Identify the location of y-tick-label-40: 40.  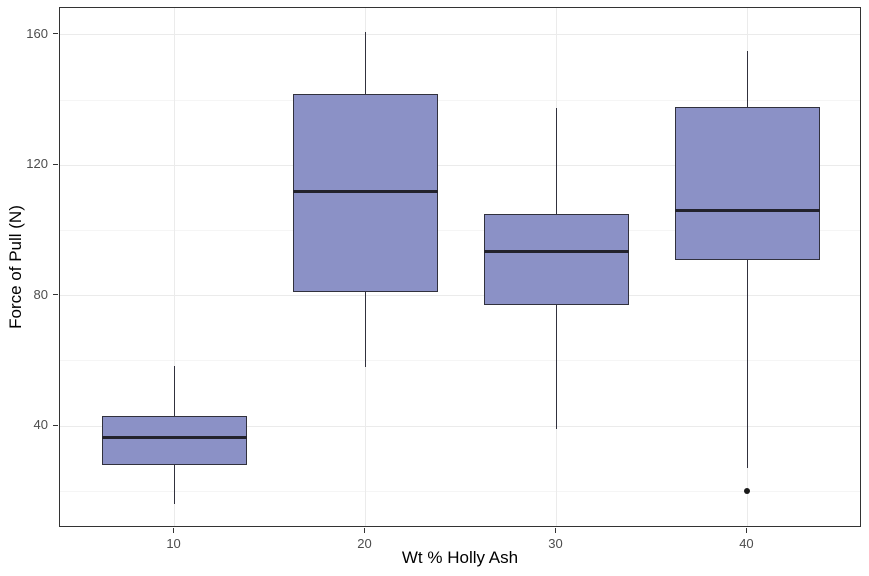
(40, 425).